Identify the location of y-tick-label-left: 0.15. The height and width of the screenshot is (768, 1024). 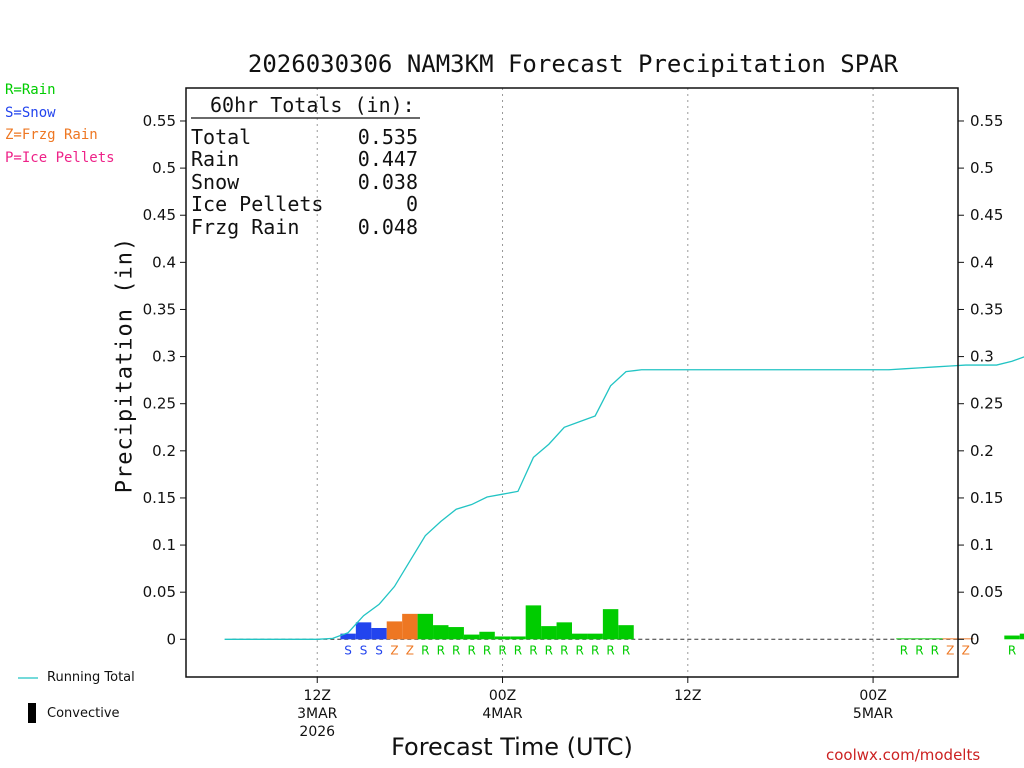
(159, 498).